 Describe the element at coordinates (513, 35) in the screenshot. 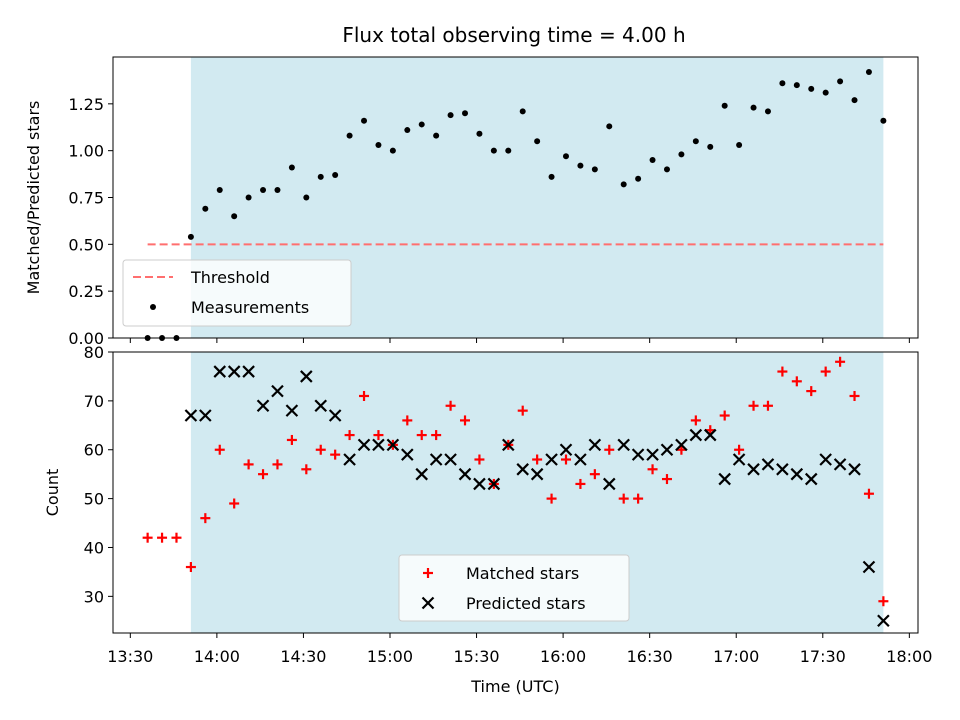

I see `chart-title: Flux total observing time = 4.00 h` at that location.